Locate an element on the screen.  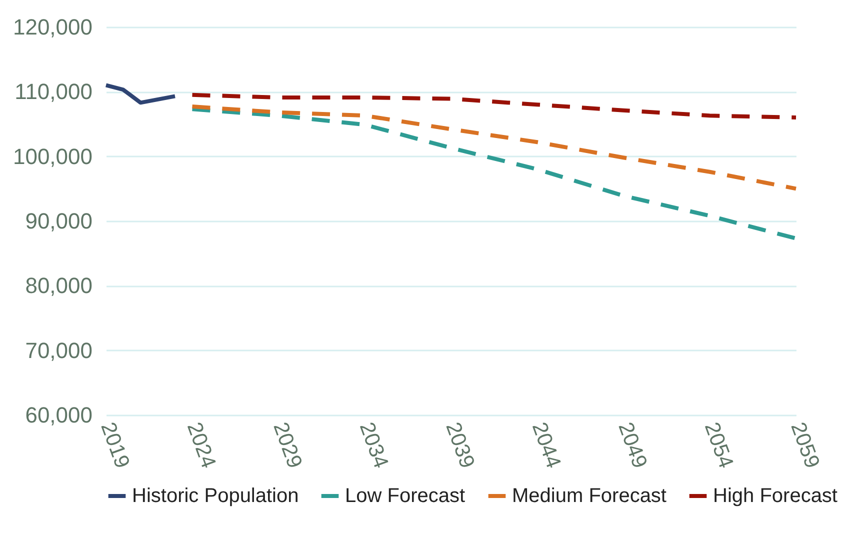
x-tick-label: 2029 is located at coordinates (287, 445).